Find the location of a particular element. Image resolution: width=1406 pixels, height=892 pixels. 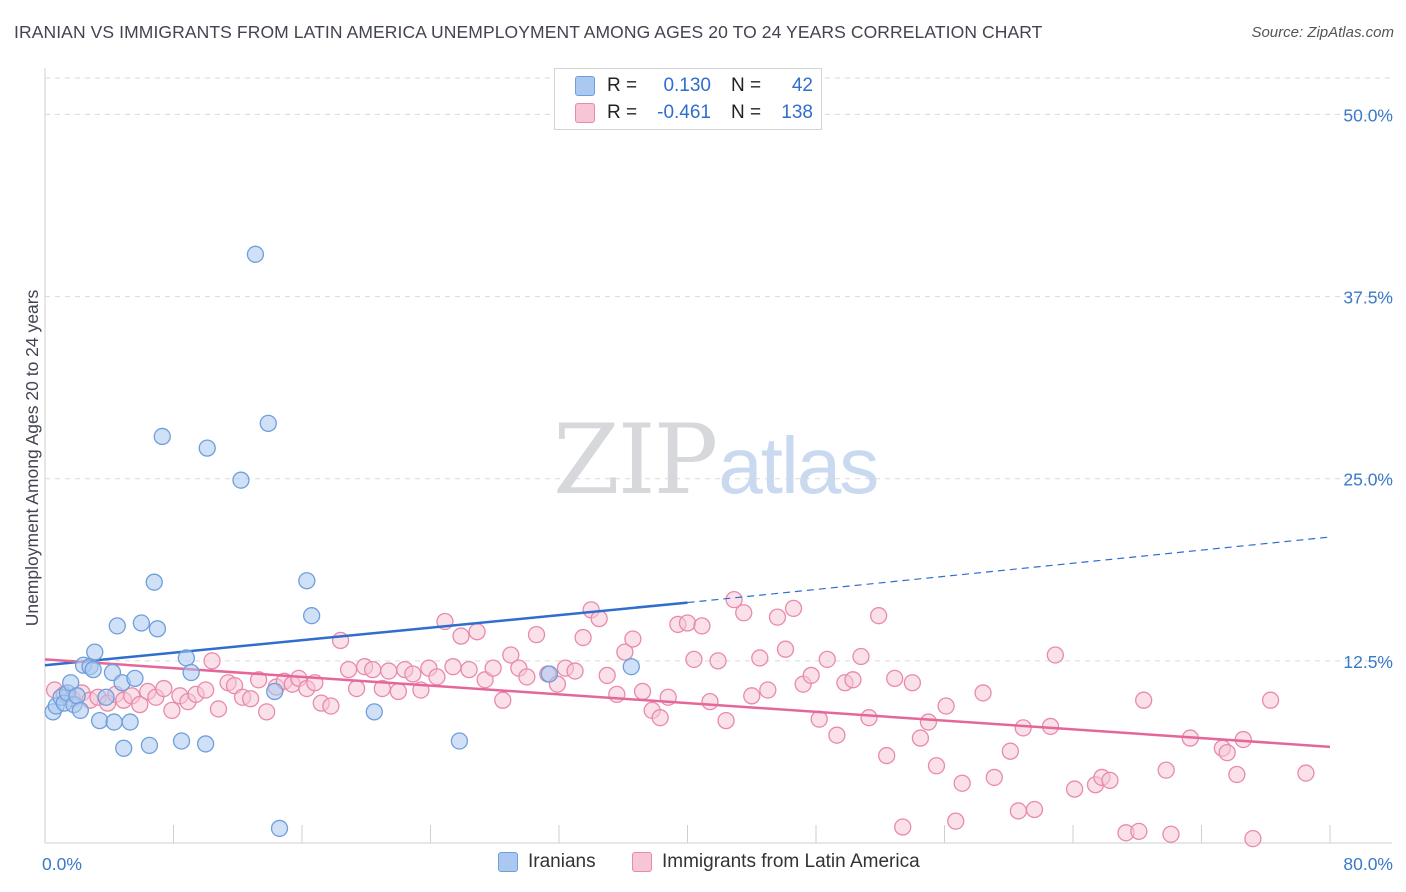

x-tick-labels: 0.0% 80.0% is located at coordinates (717, 864).